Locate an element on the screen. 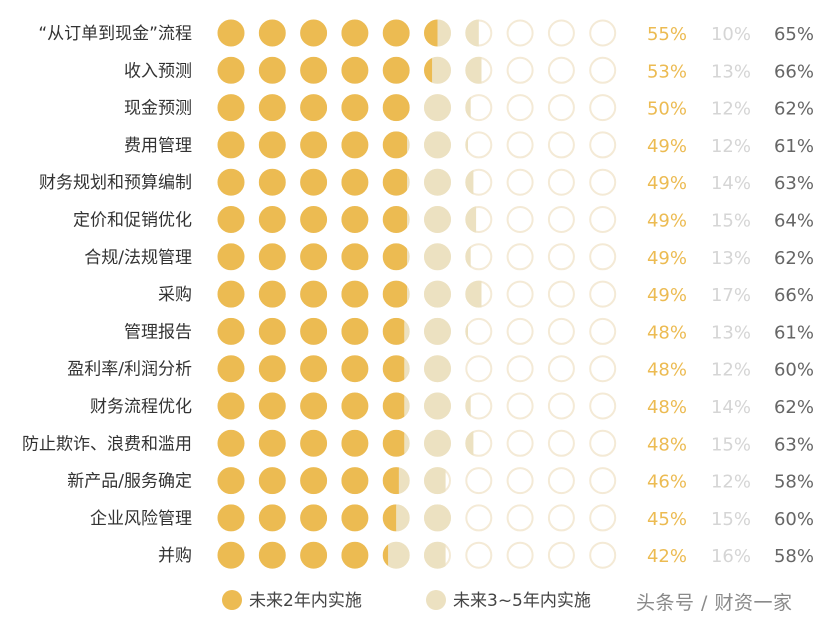 Image resolution: width=839 pixels, height=623 pixels. pct-total: 64% is located at coordinates (794, 221).